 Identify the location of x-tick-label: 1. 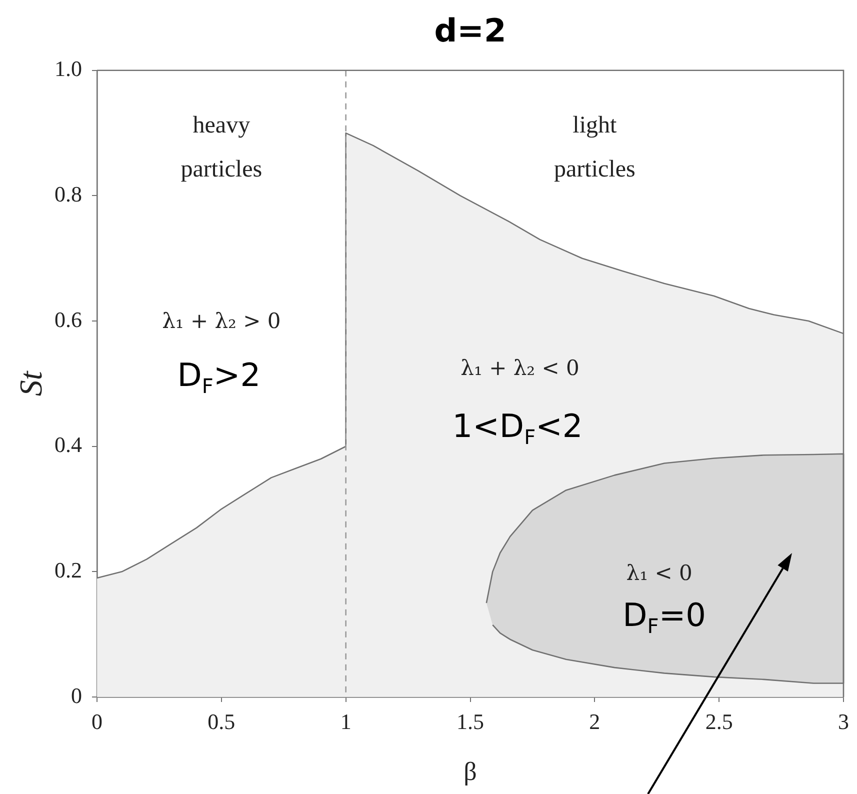
(346, 721).